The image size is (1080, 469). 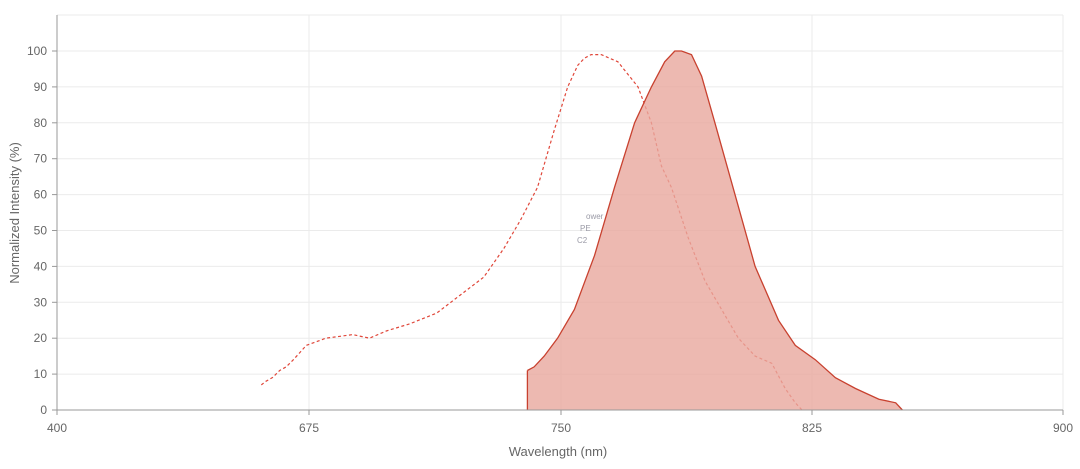 I want to click on x-tick-label: 675, so click(x=309, y=428).